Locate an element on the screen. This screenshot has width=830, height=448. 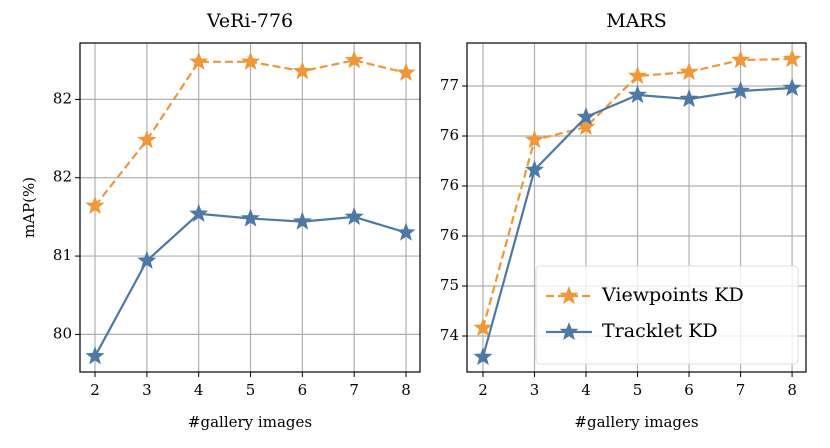
y-tick-label: 74 is located at coordinates (449, 335).